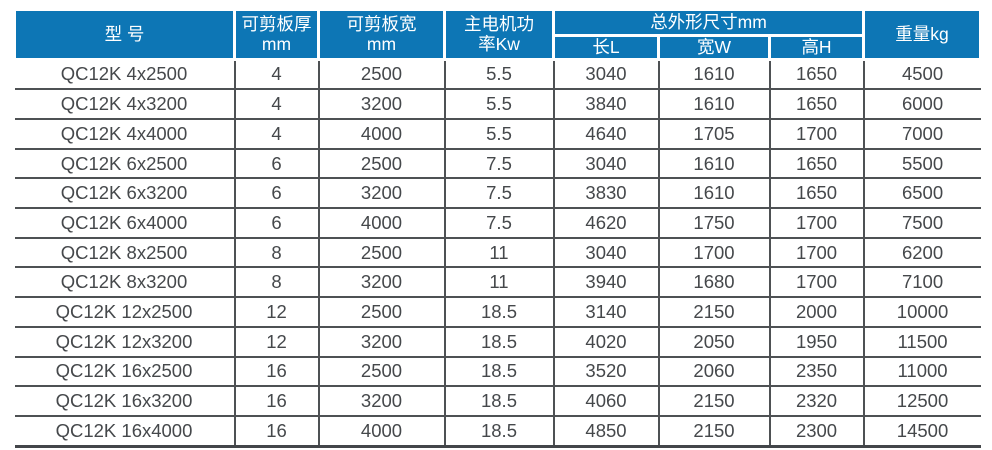  I want to click on cell-weight: 5500, so click(921, 164).